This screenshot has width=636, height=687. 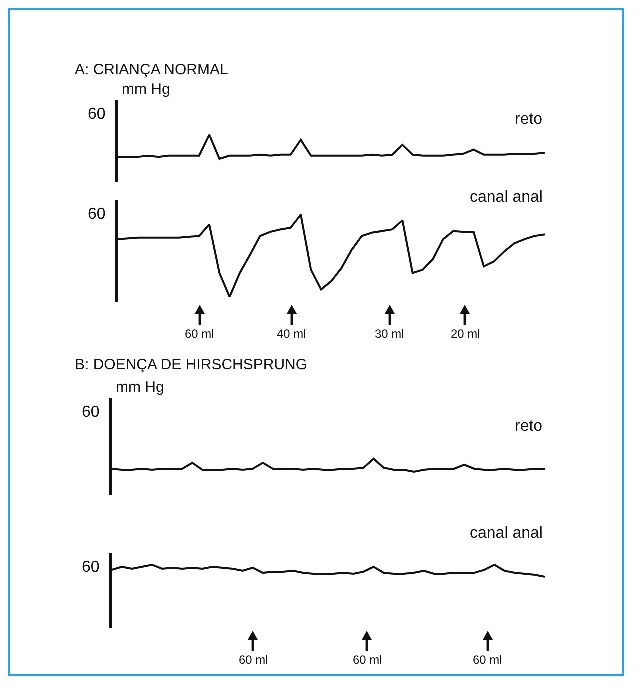 I want to click on text: reto, so click(x=529, y=426).